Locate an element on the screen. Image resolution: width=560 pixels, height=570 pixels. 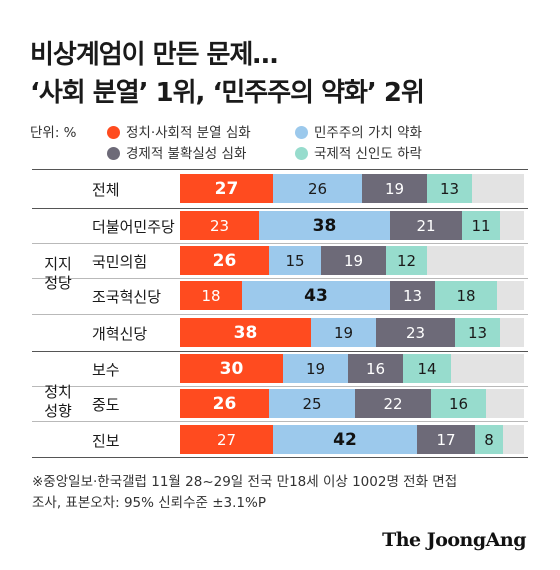
bar-segment: 21 is located at coordinates (426, 225).